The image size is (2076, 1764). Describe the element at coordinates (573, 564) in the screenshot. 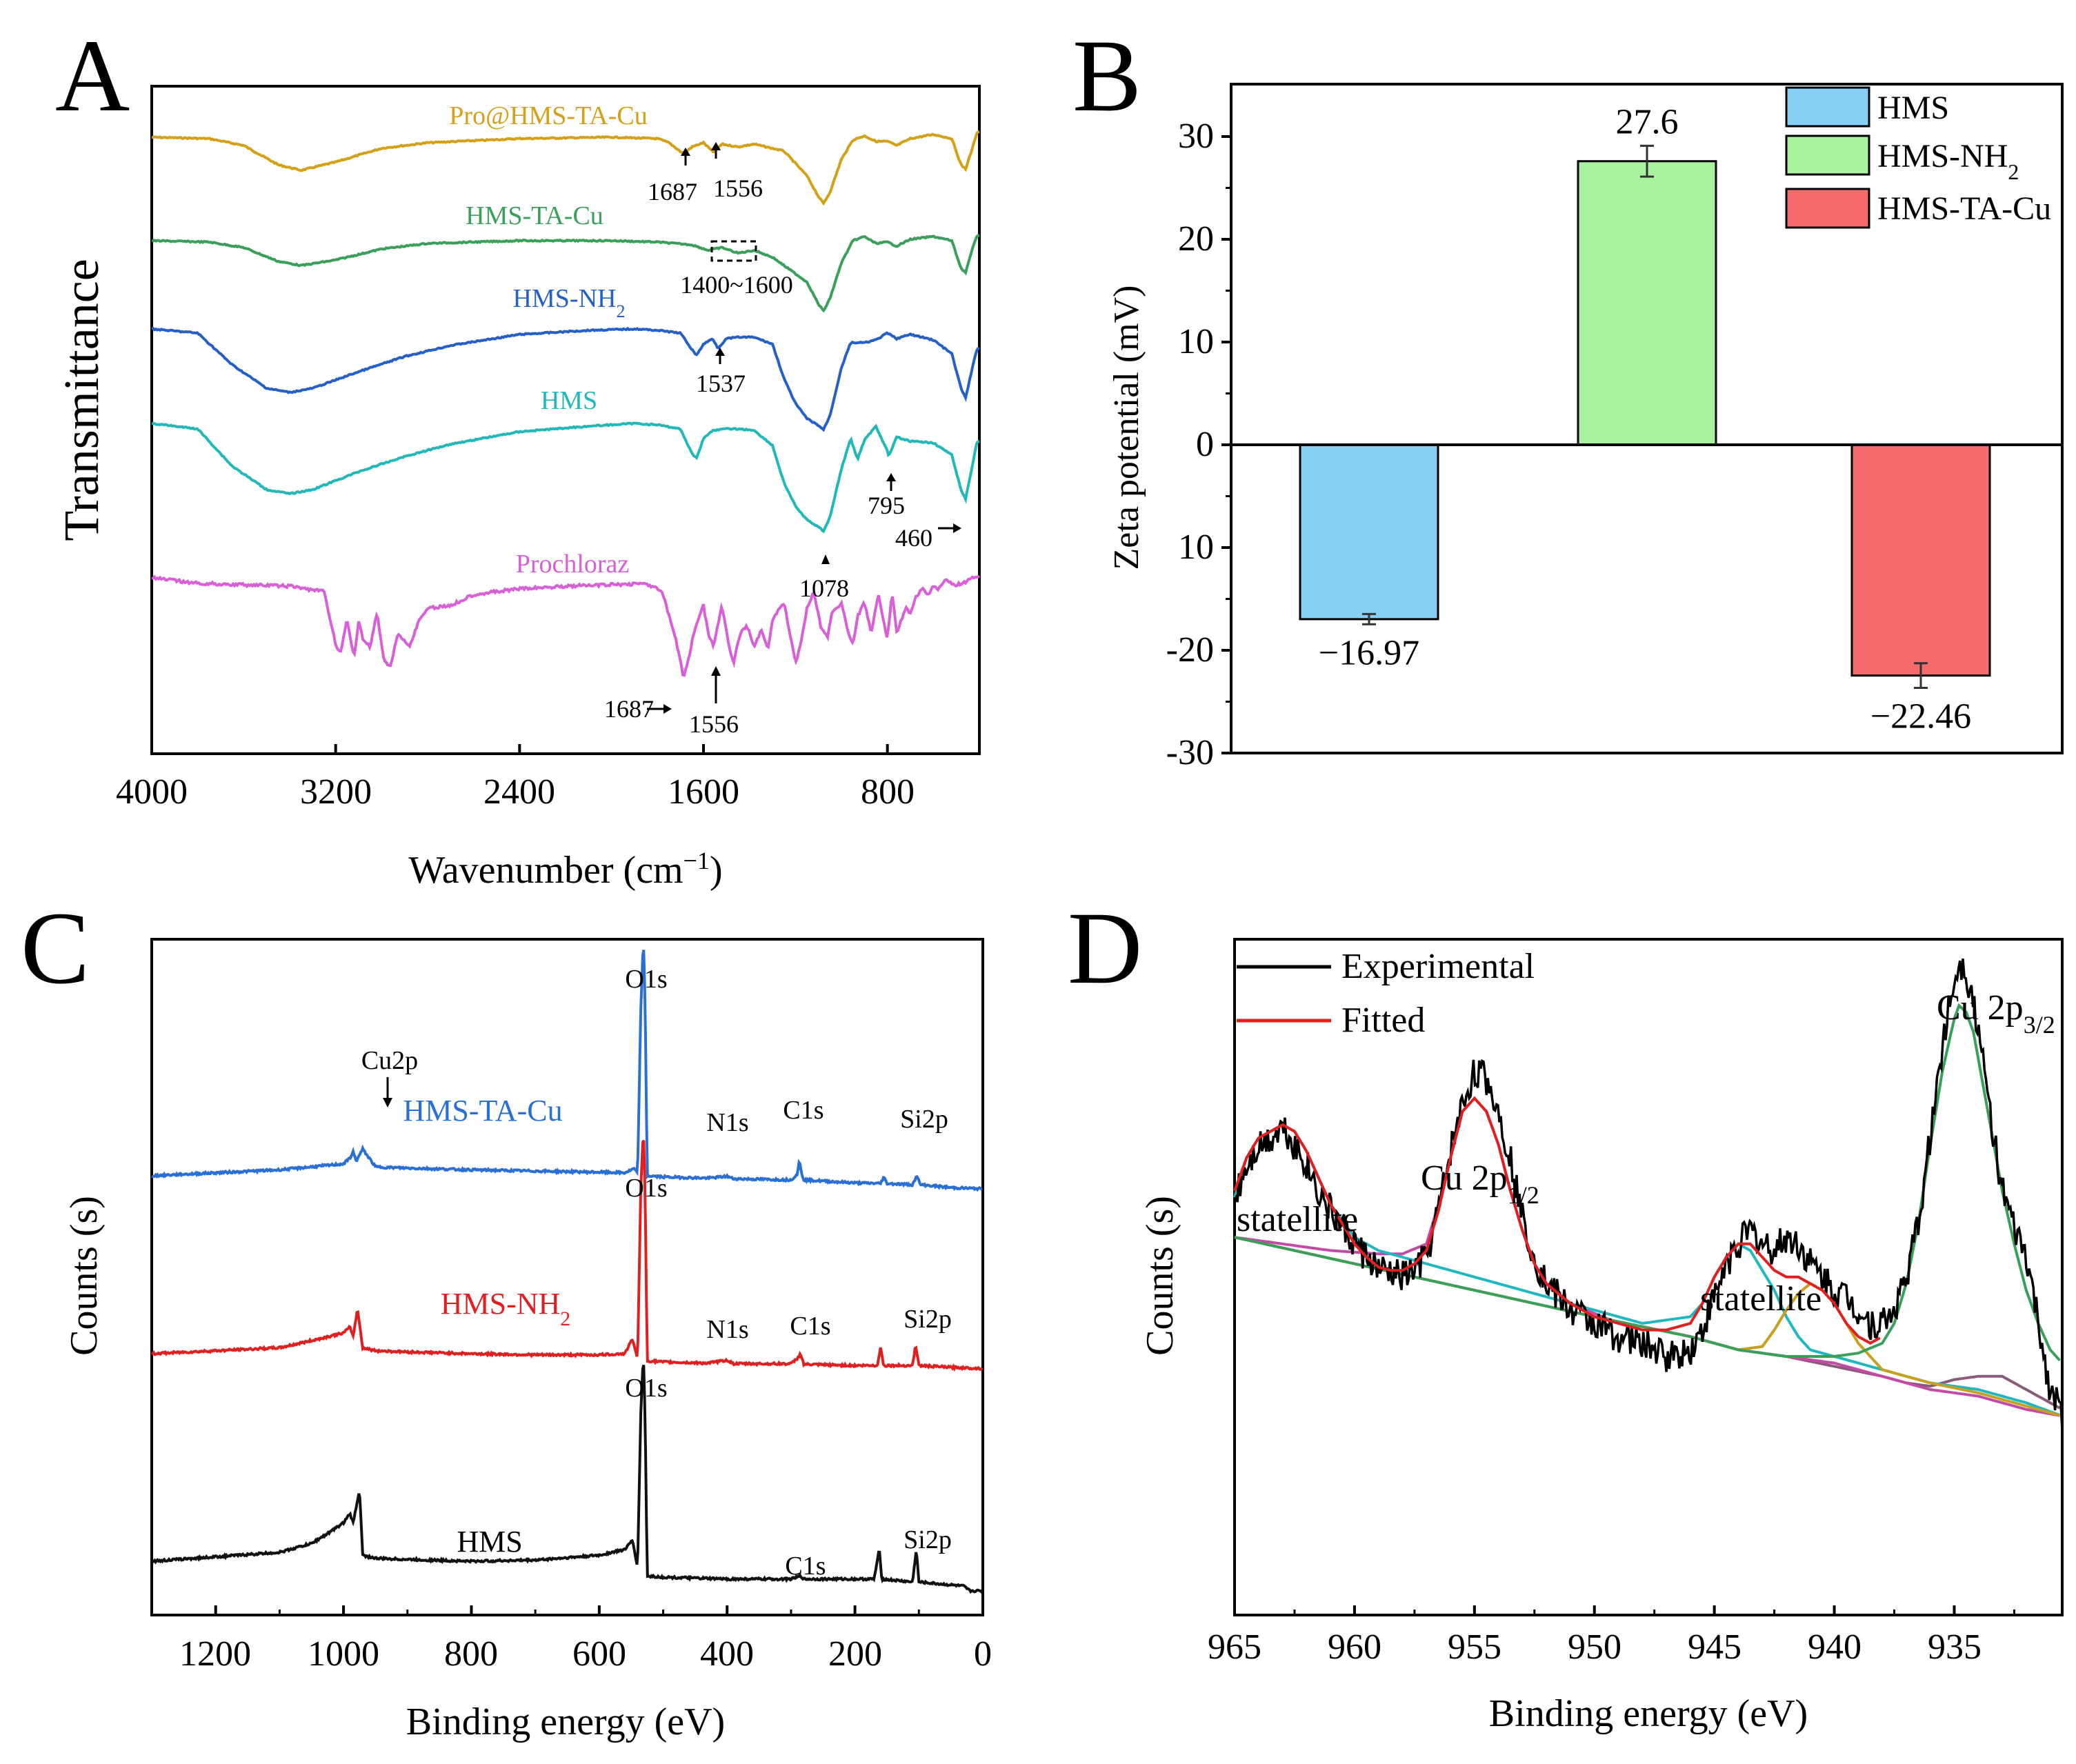

I see `a-label-prochloraz: Prochloraz` at that location.